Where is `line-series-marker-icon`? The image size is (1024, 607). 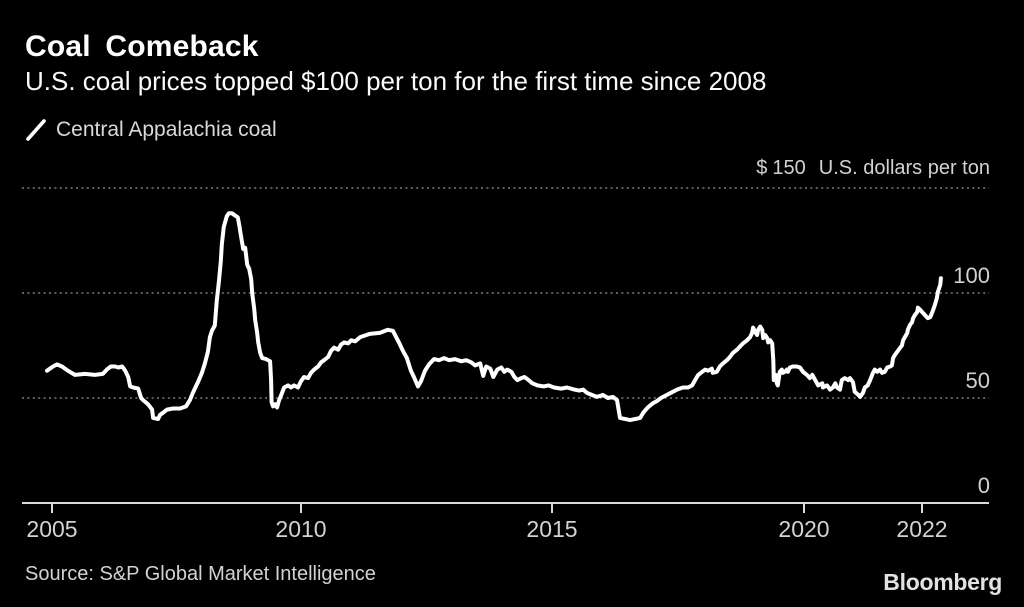 line-series-marker-icon is located at coordinates (36, 130).